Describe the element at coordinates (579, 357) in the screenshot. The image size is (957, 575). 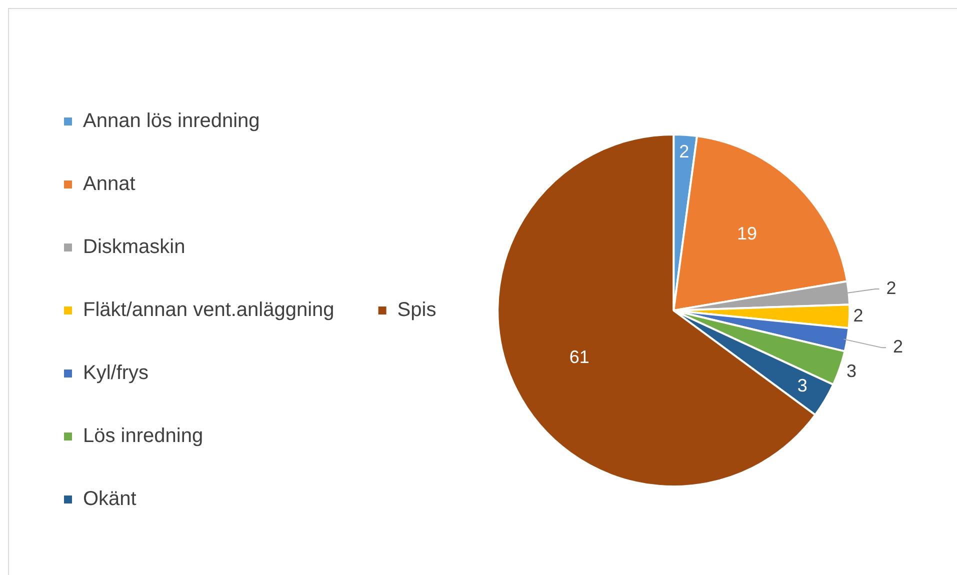
I see `data-label: 61` at that location.